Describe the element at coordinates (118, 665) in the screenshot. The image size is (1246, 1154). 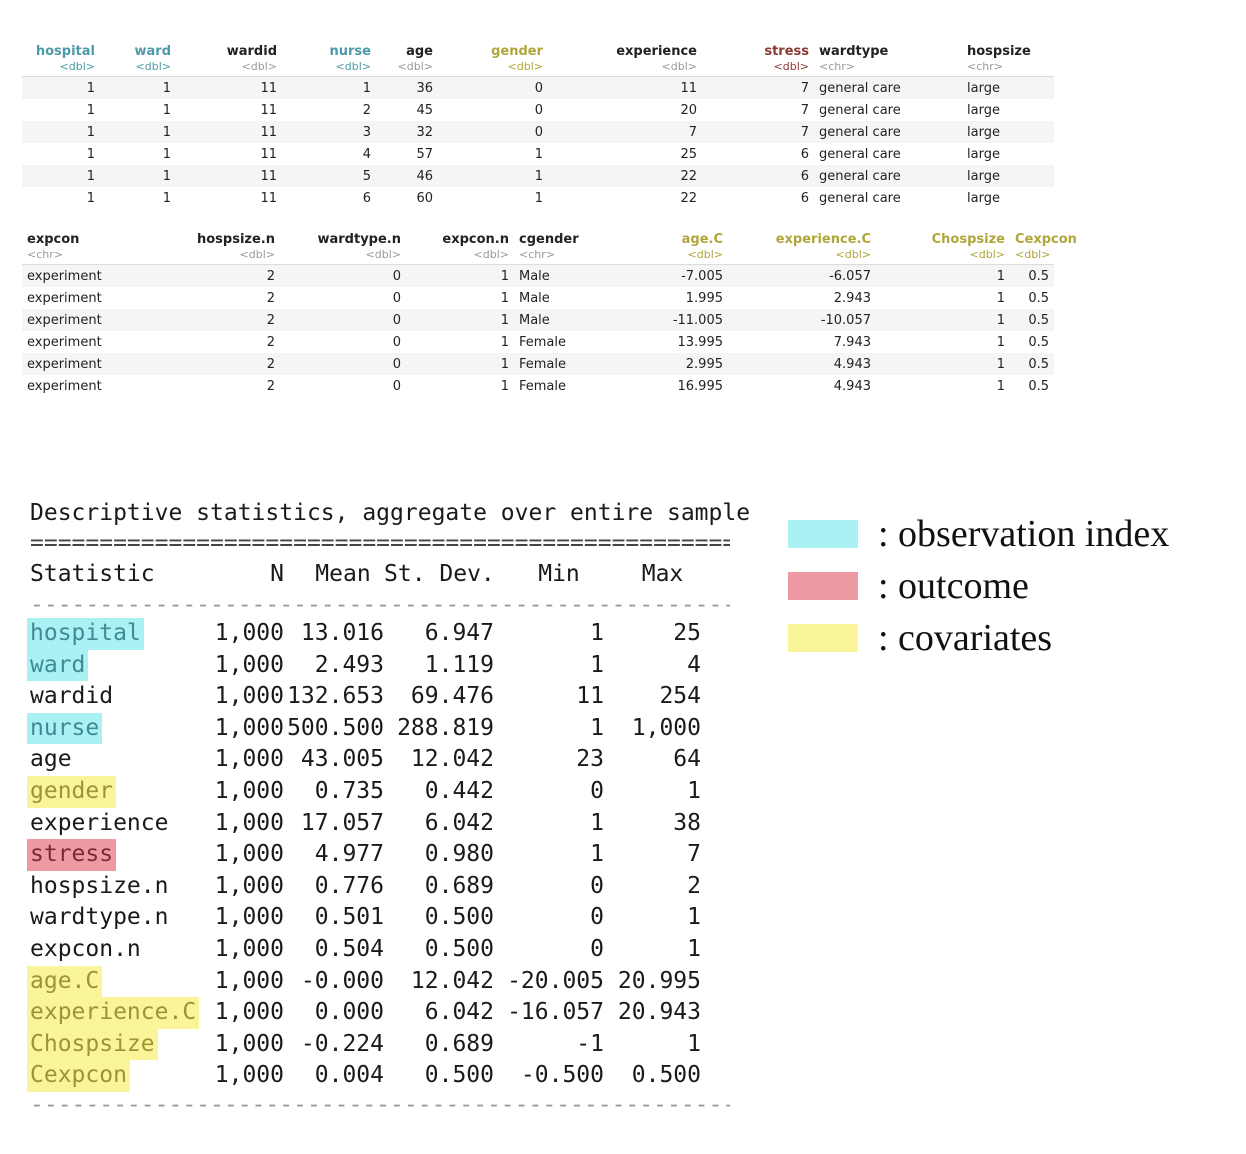
I see `stats-variable-cell: ward` at that location.